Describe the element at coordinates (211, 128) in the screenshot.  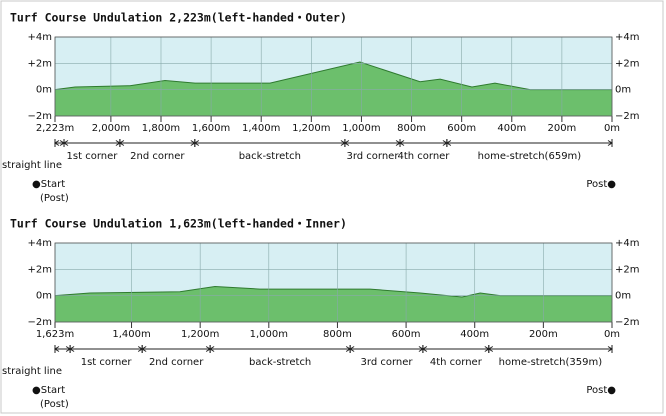
I see `x-tick-label: 1,600m` at that location.